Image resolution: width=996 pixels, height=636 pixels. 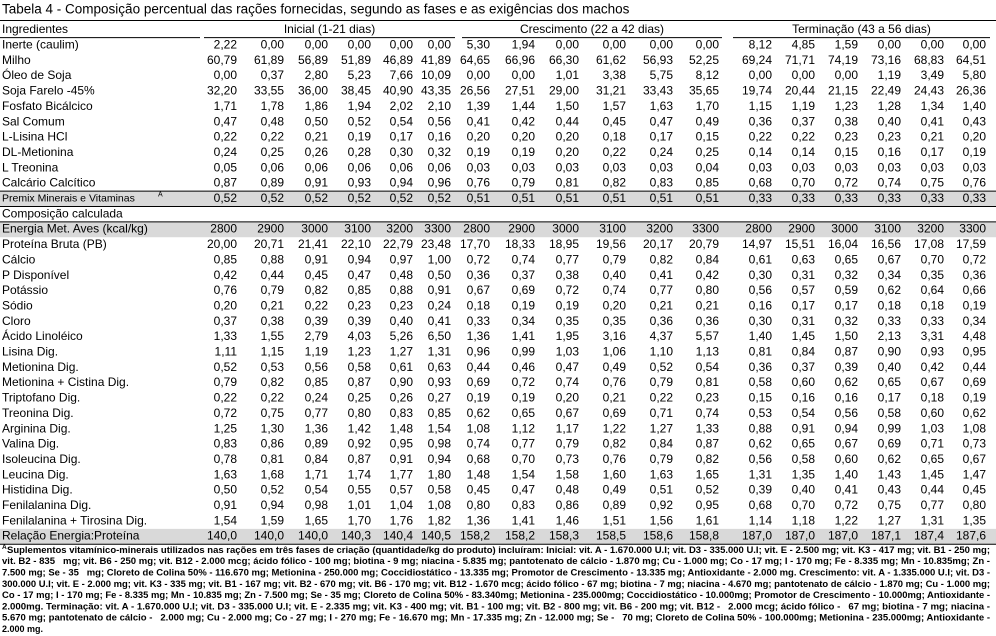 I want to click on cell-value: 1,65, so click(x=317, y=520).